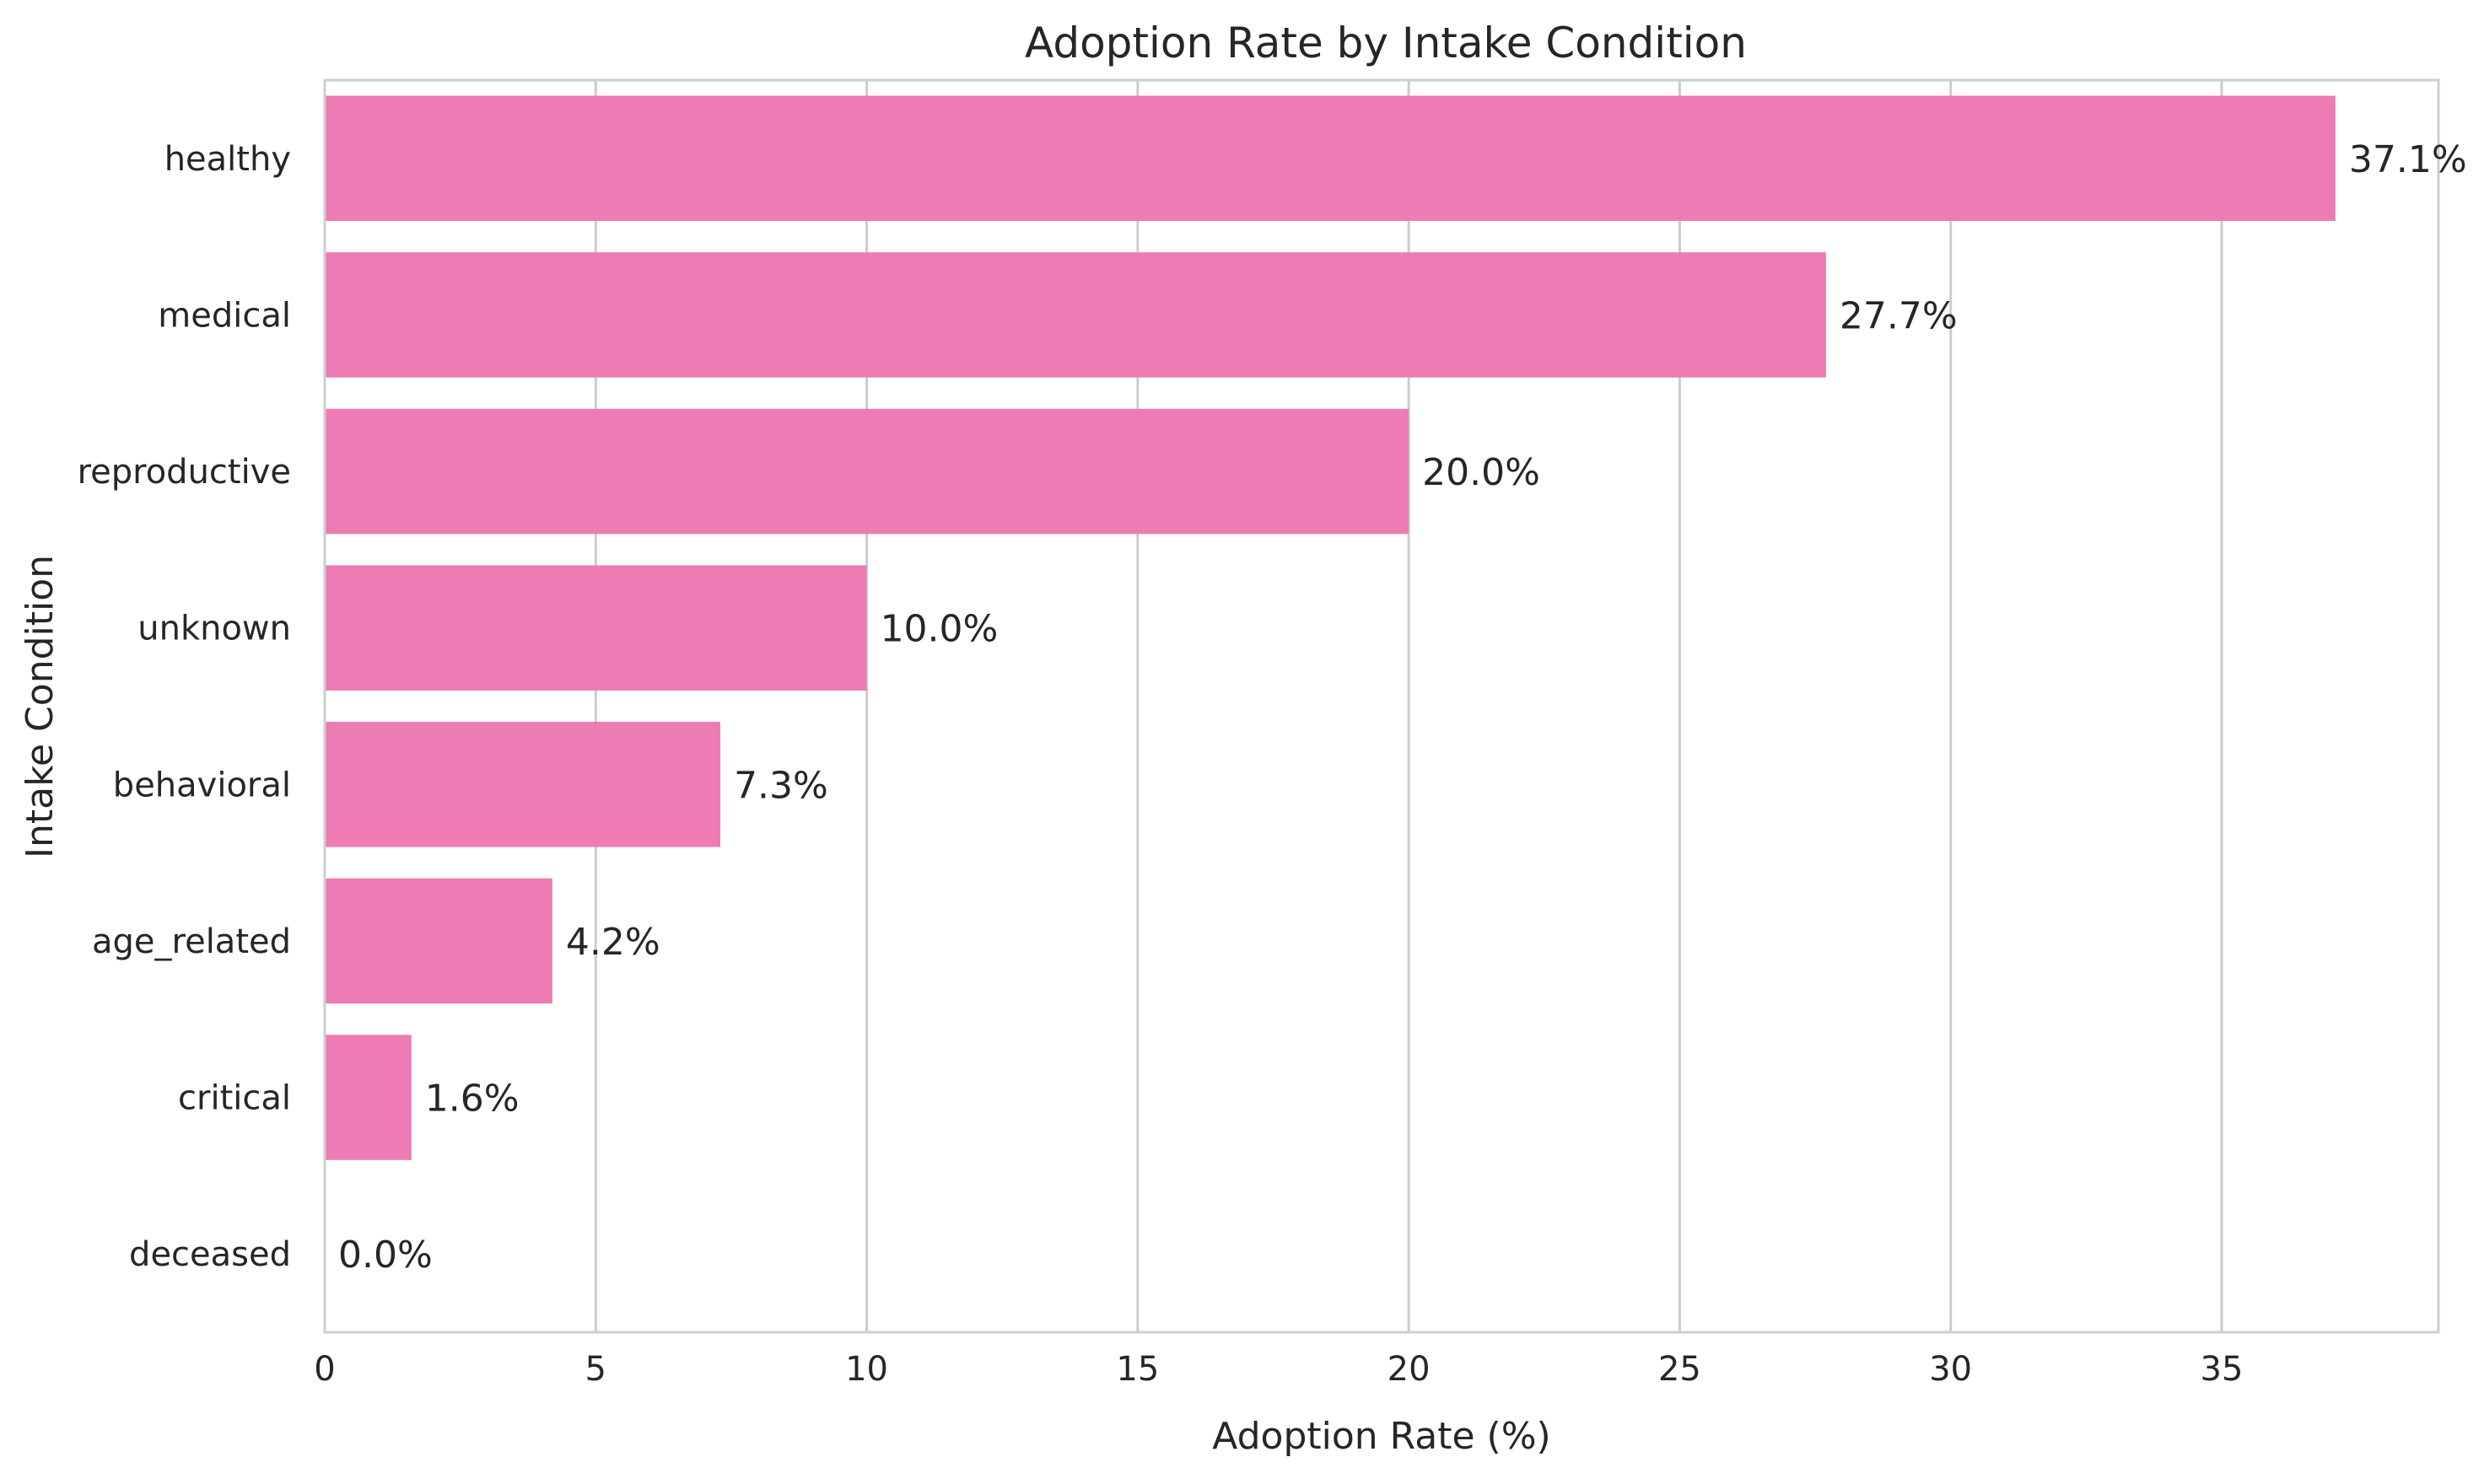 This screenshot has height=1484, width=2484. Describe the element at coordinates (368, 1097) in the screenshot. I see `bar-critical` at that location.